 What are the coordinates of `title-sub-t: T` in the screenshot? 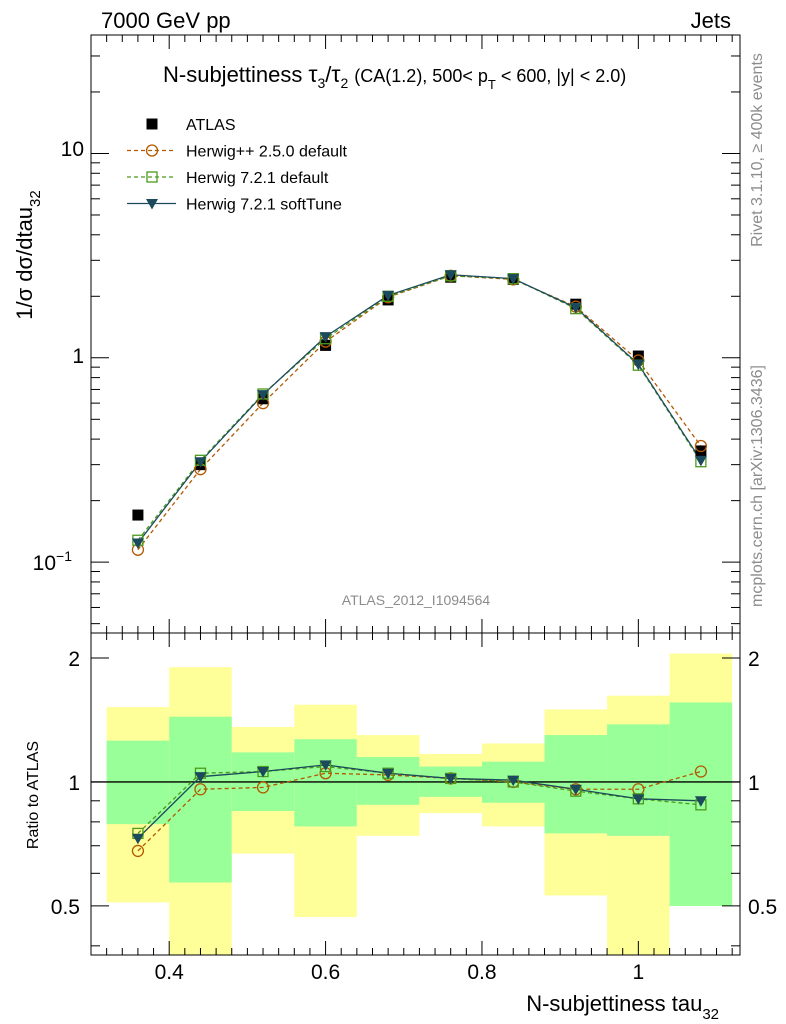 It's located at (492, 84).